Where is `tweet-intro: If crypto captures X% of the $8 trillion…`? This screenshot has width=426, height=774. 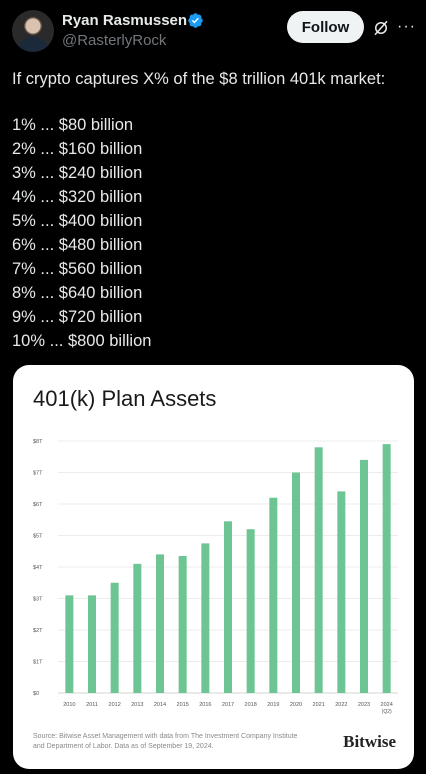
tweet-intro: If crypto captures X% of the $8 trillion… is located at coordinates (199, 79).